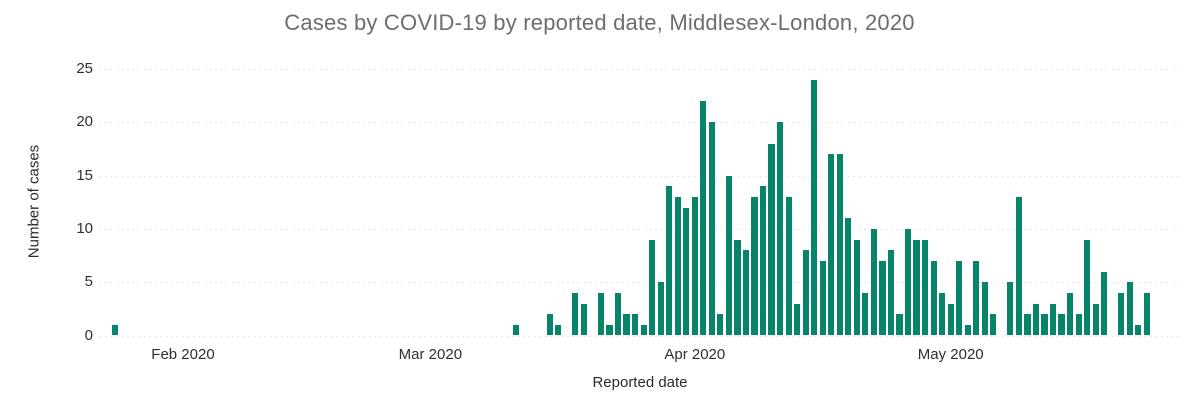 The height and width of the screenshot is (405, 1199). Describe the element at coordinates (84, 228) in the screenshot. I see `y-tick-label: 10` at that location.